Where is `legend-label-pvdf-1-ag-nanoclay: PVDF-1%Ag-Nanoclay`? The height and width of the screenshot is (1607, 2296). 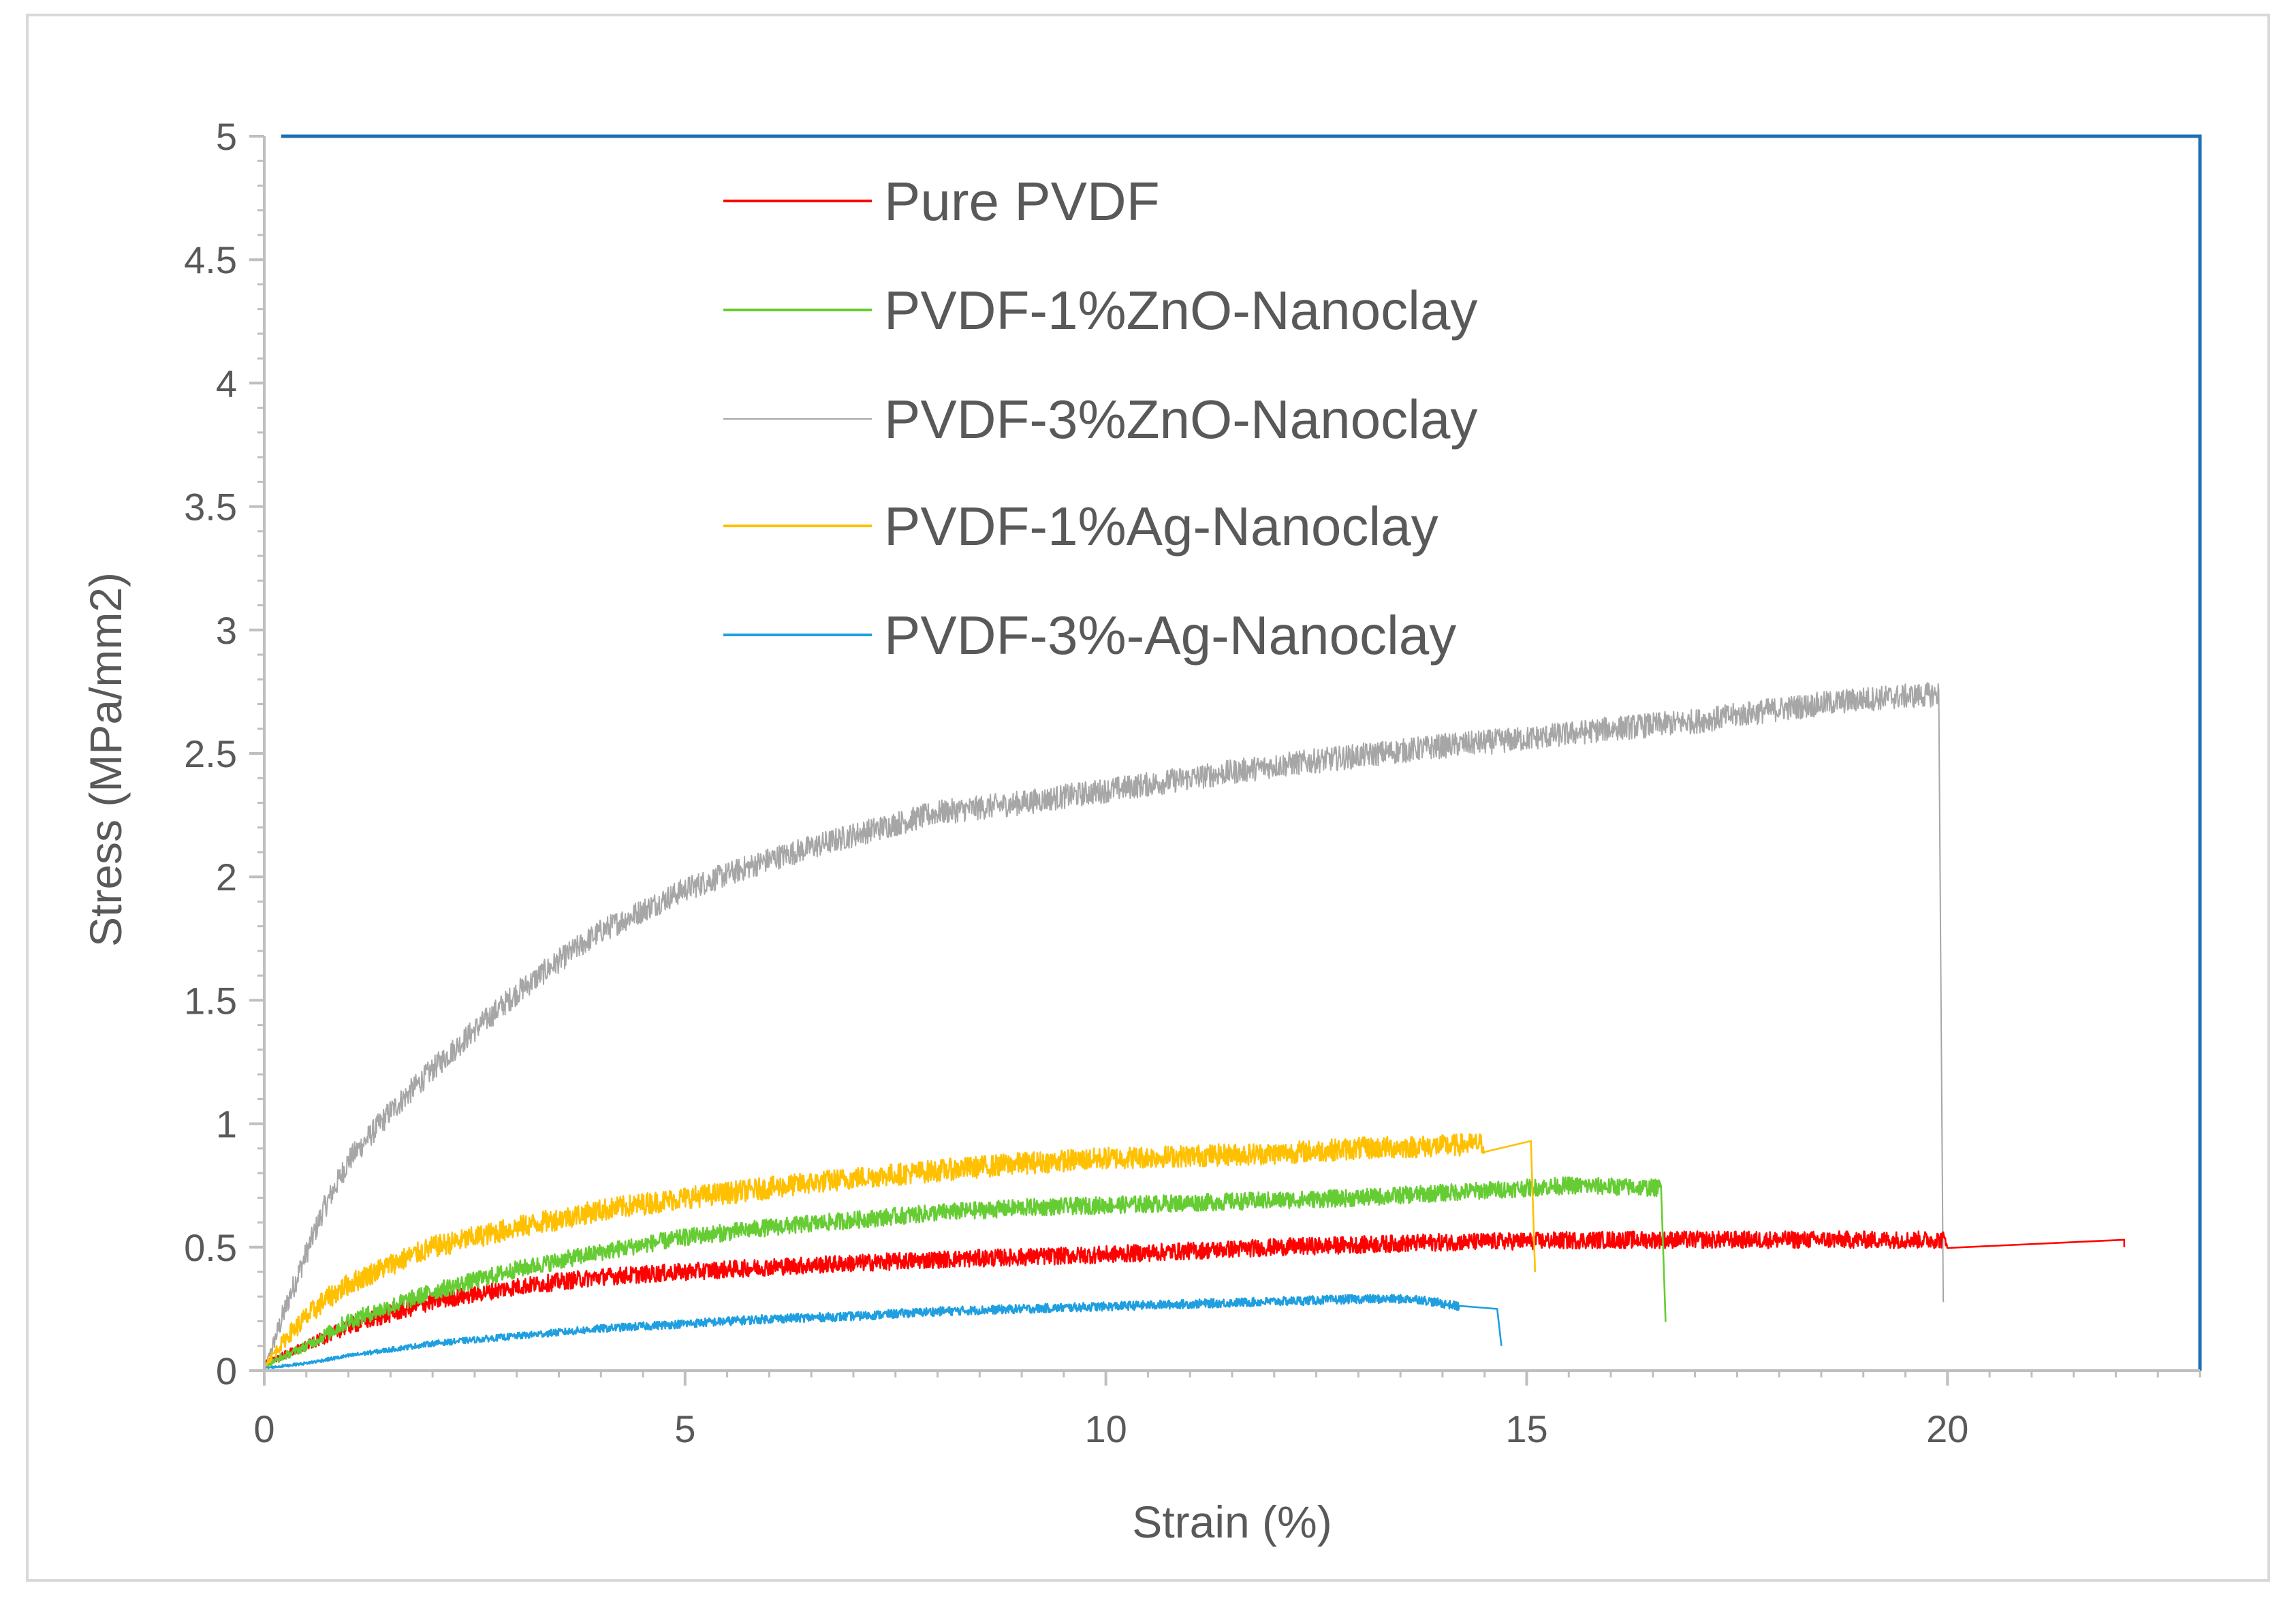
legend-label-pvdf-1-ag-nanoclay: PVDF-1%Ag-Nanoclay is located at coordinates (1161, 526).